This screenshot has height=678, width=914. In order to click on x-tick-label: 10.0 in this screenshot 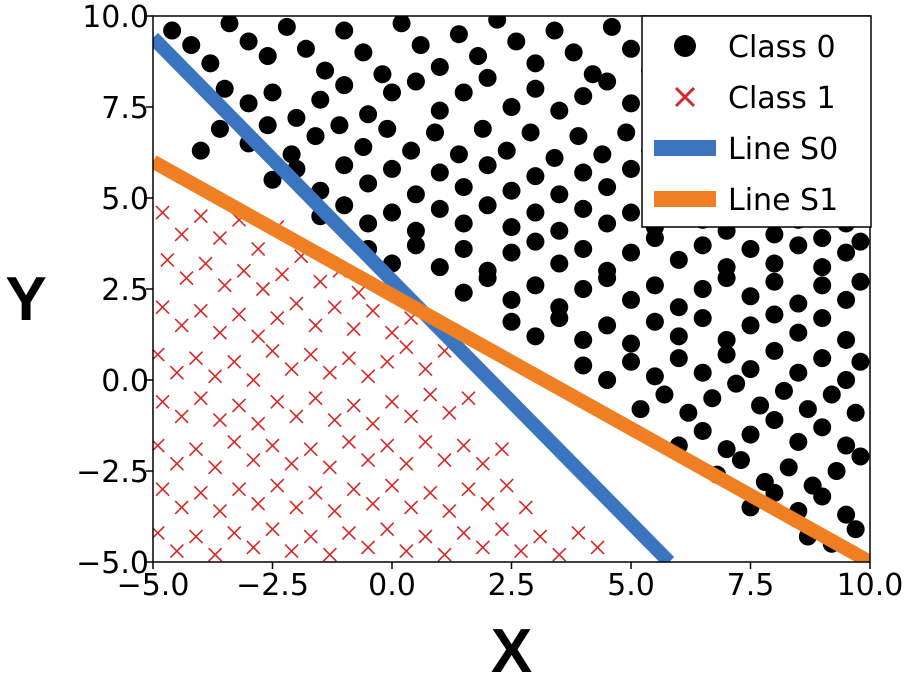, I will do `click(870, 585)`.